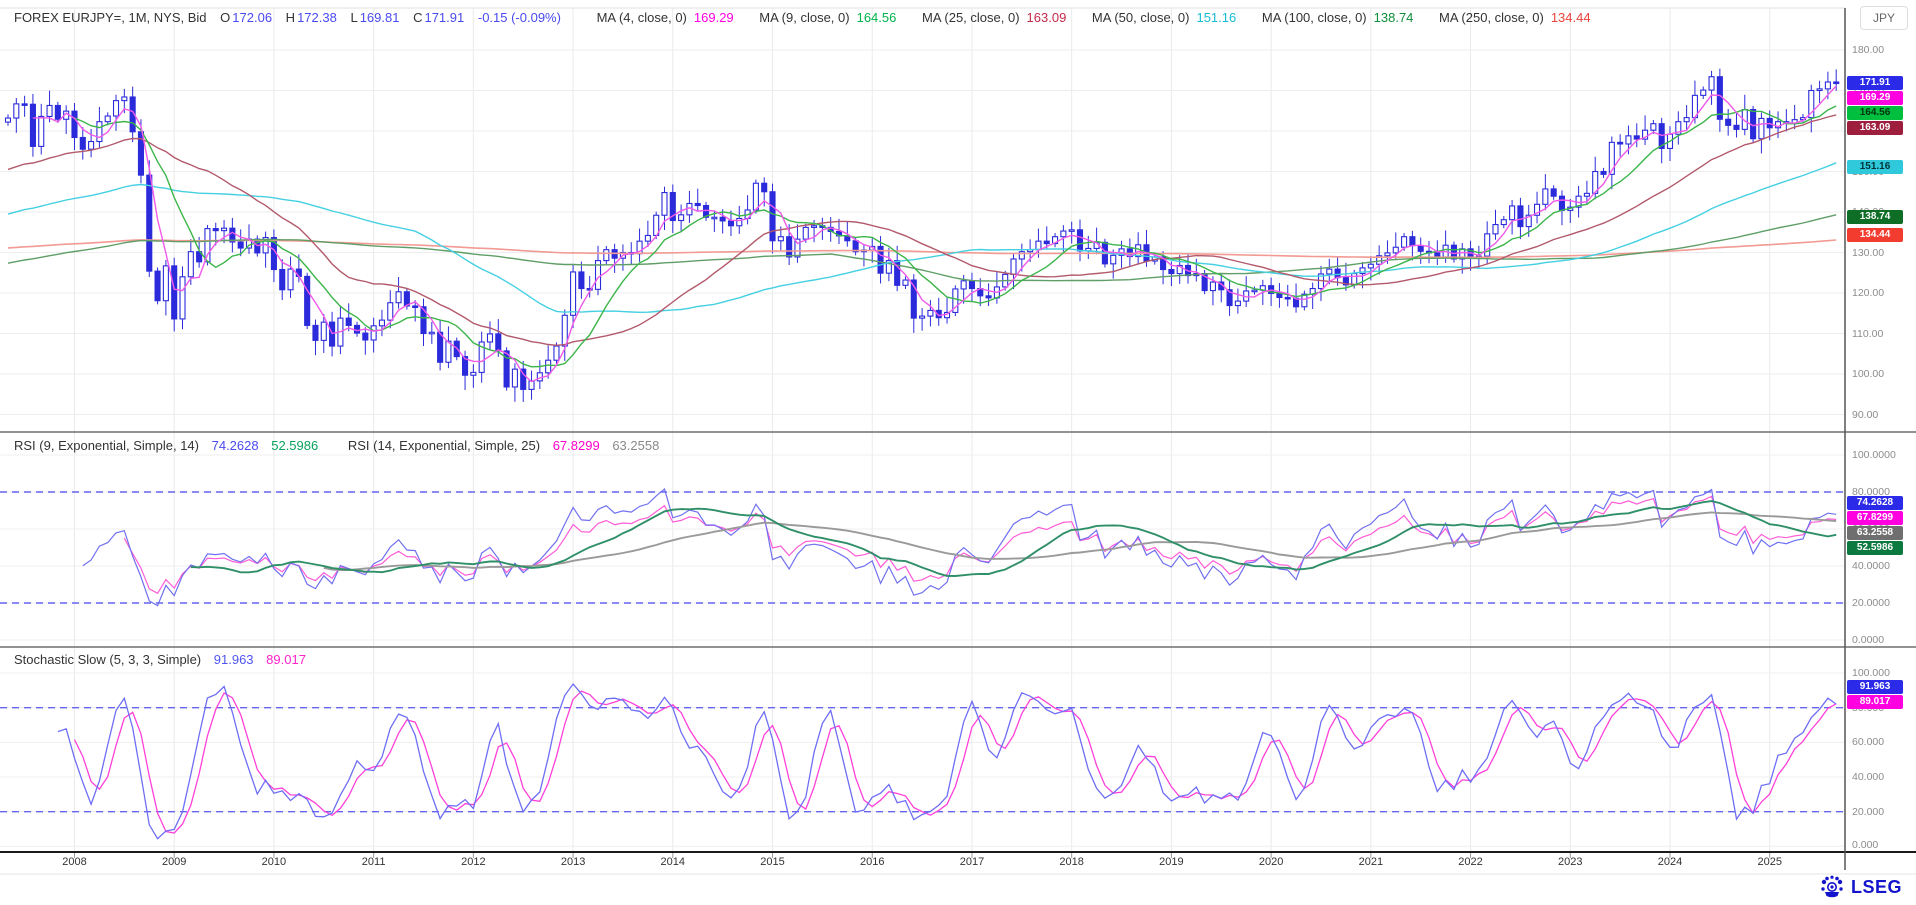  What do you see at coordinates (473, 862) in the screenshot?
I see `year-label: 2012` at bounding box center [473, 862].